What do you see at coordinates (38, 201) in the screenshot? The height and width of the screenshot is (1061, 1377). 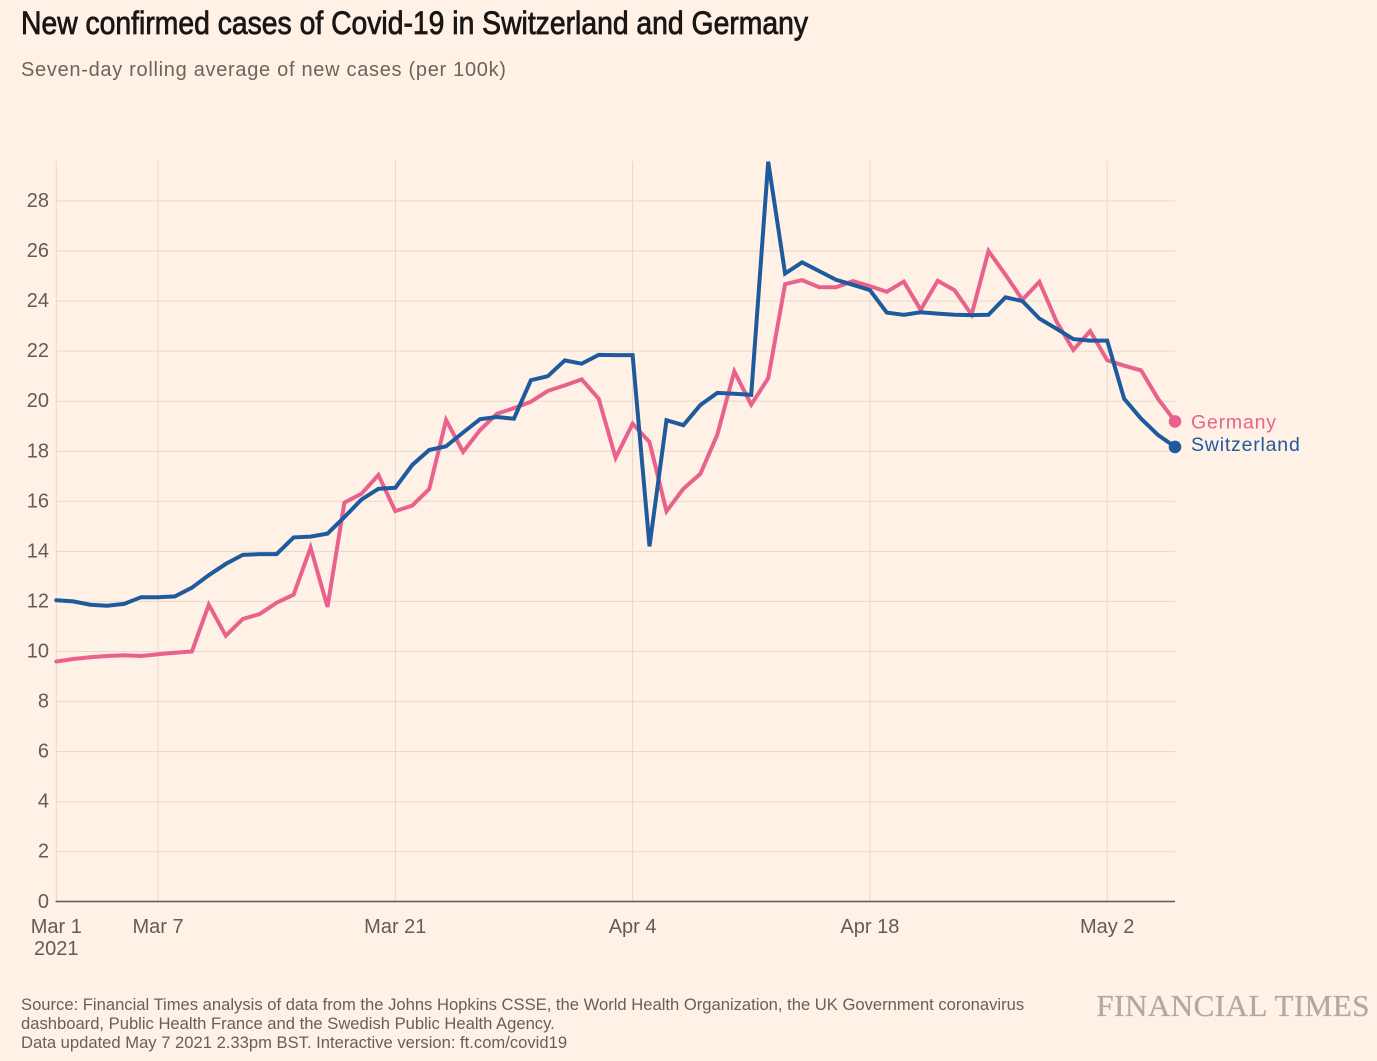 I see `svg-text: 28` at bounding box center [38, 201].